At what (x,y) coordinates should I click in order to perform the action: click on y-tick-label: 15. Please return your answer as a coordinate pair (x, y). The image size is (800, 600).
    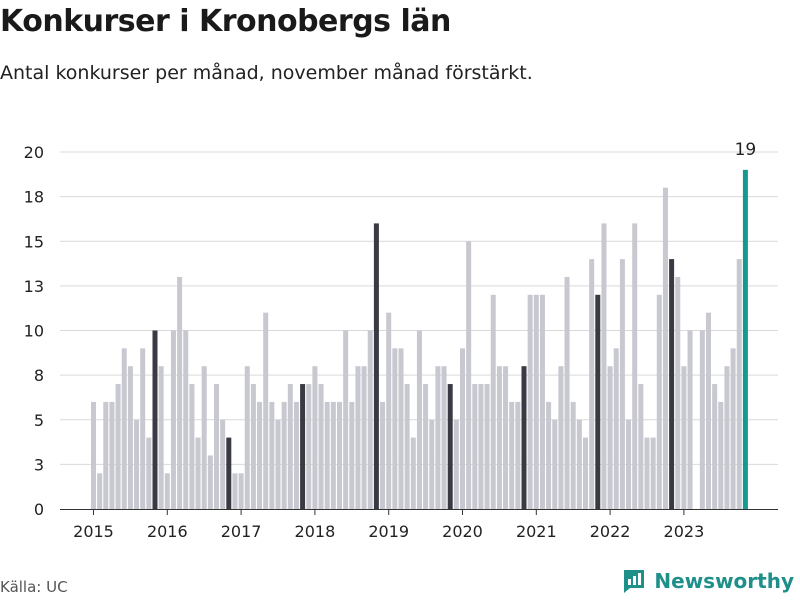
    Looking at the image, I should click on (34, 241).